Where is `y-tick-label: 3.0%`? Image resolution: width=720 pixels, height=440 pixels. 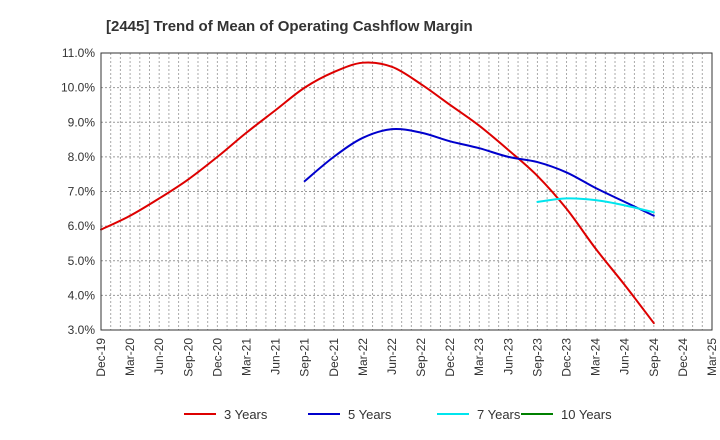
y-tick-label: 3.0% is located at coordinates (82, 330).